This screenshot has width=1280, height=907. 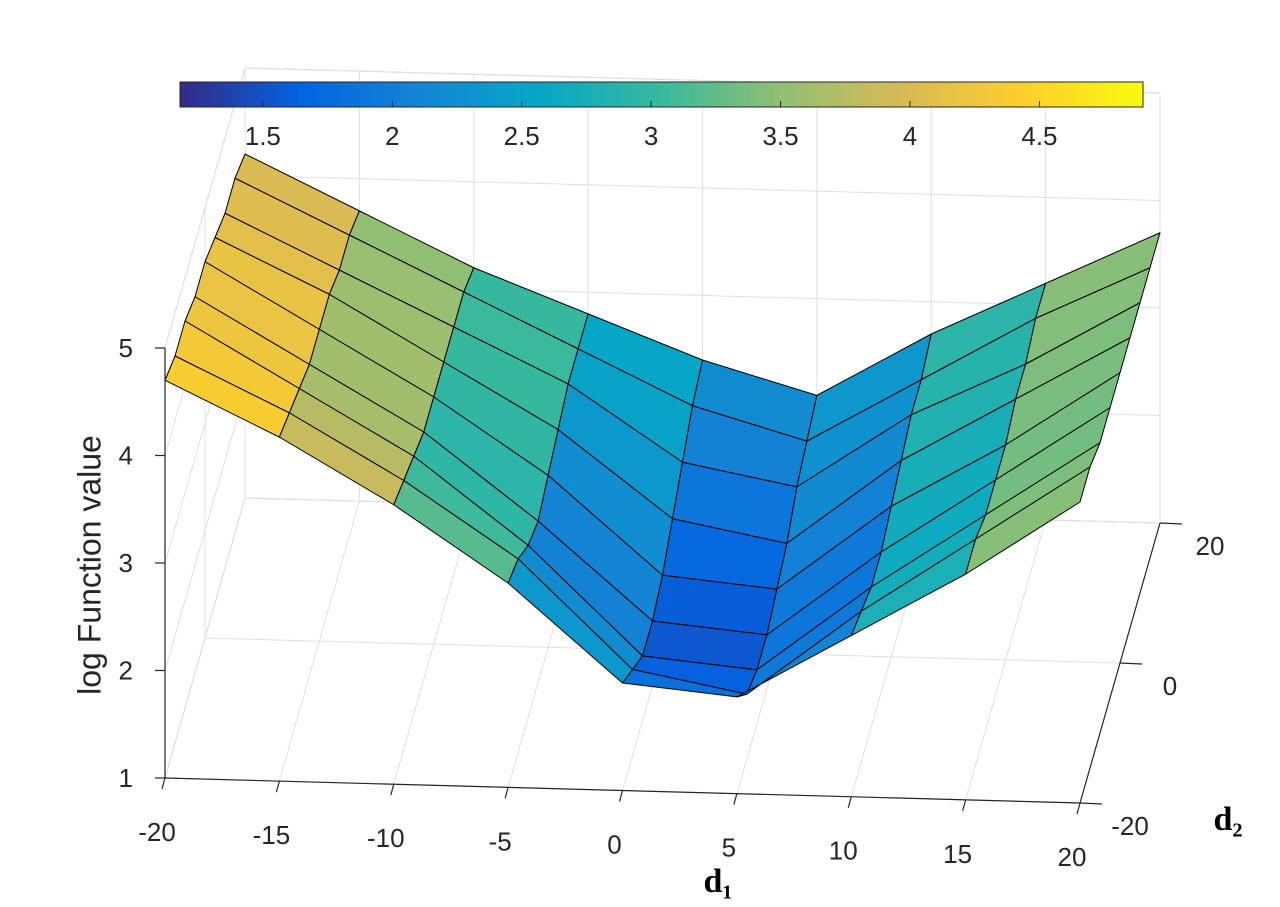 I want to click on colorbar-tick-label: 2.5, so click(x=522, y=136).